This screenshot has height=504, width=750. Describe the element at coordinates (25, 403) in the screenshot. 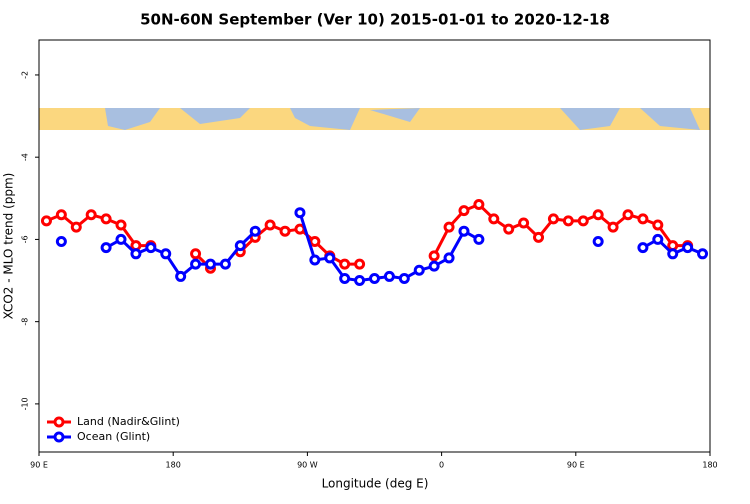

I see `y-tick-label: -10` at that location.